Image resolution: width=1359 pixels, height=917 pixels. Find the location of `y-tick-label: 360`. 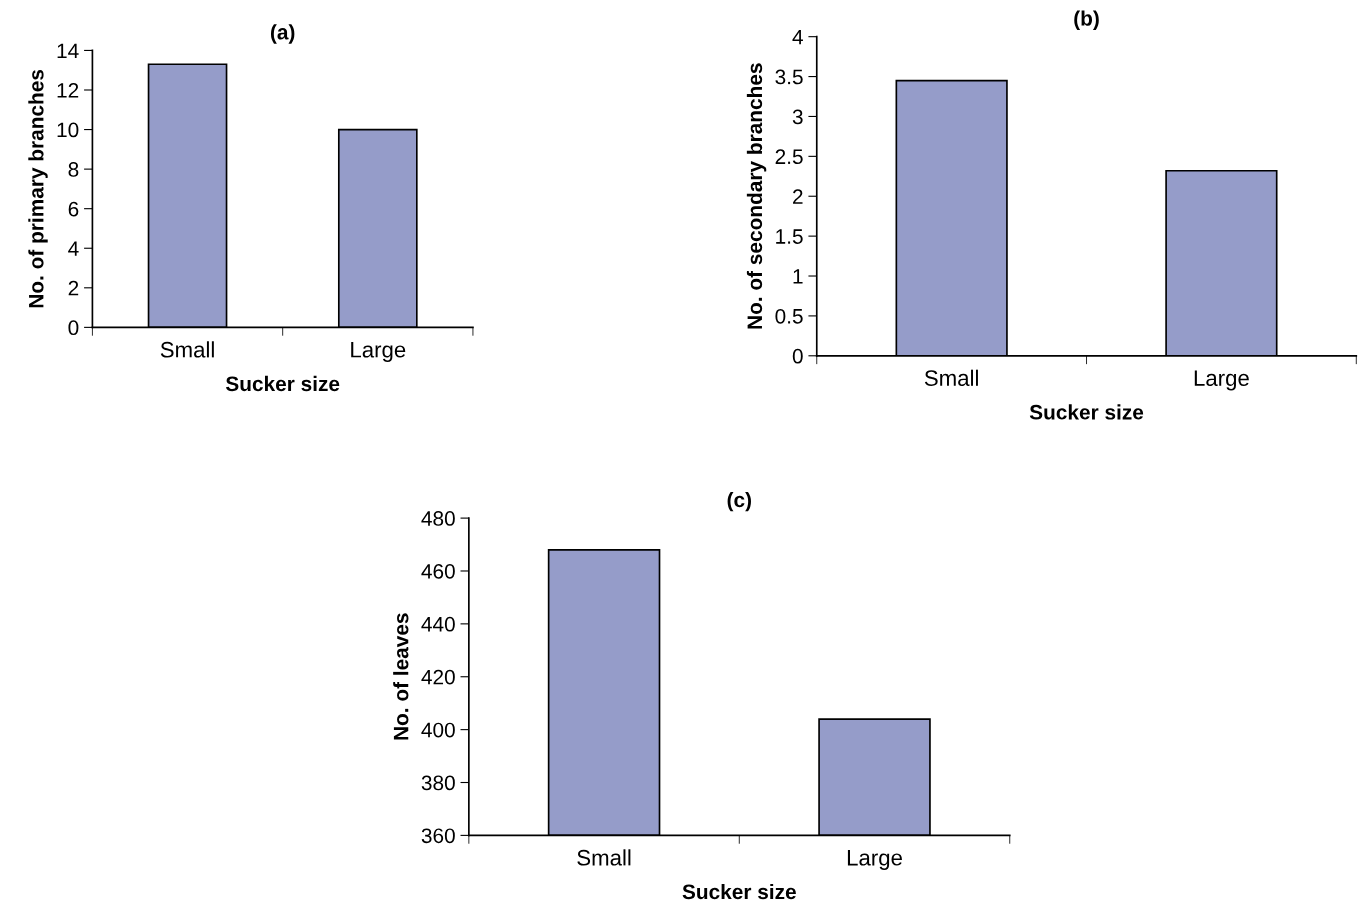

y-tick-label: 360 is located at coordinates (438, 836).